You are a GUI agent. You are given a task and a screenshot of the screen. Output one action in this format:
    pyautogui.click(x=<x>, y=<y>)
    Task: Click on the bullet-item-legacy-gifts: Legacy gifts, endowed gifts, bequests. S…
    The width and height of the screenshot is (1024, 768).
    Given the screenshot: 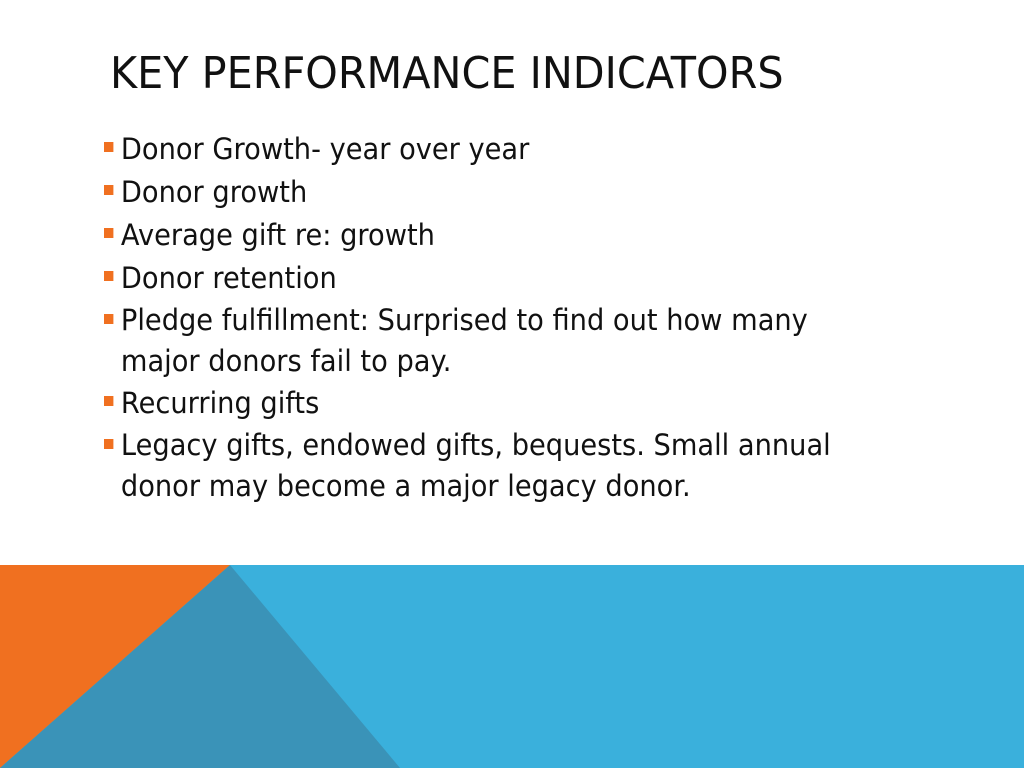 What is the action you would take?
    pyautogui.click(x=489, y=466)
    